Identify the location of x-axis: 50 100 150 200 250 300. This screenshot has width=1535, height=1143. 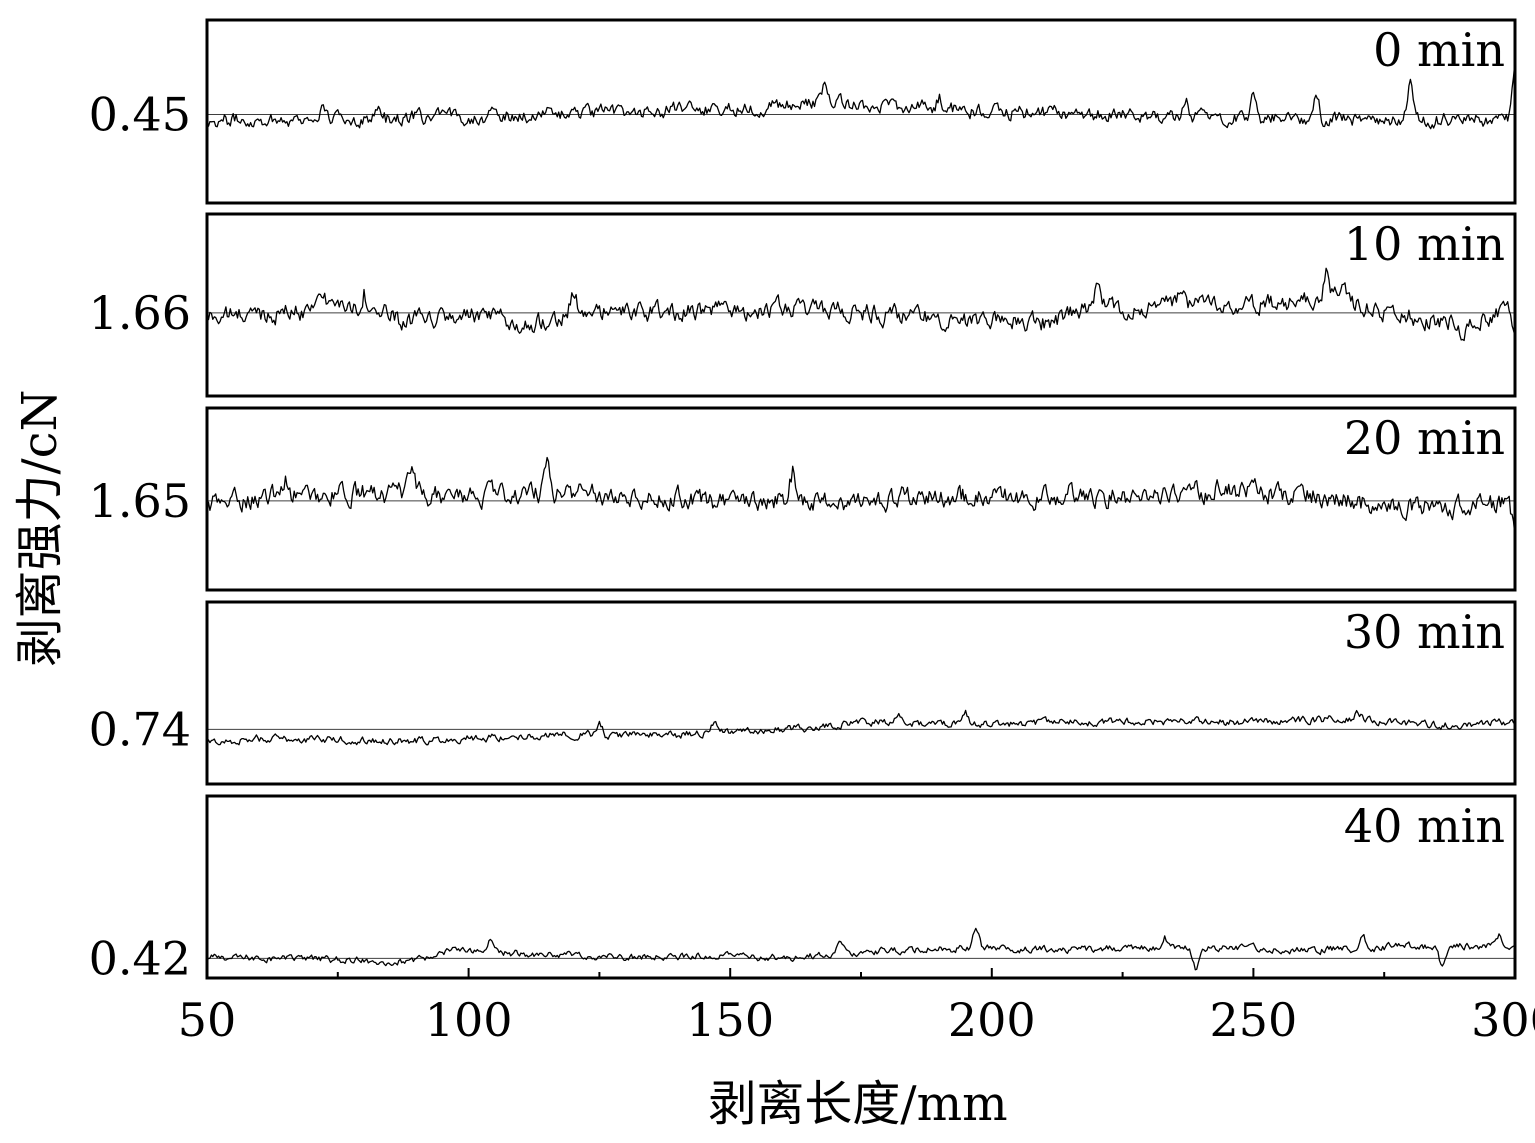
(856, 1007).